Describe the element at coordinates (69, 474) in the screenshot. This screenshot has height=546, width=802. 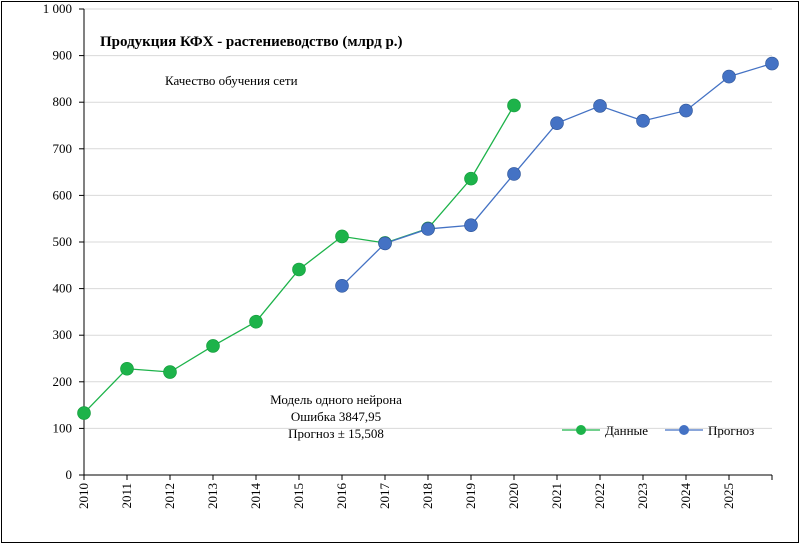
I see `y-tick-label: 0` at that location.